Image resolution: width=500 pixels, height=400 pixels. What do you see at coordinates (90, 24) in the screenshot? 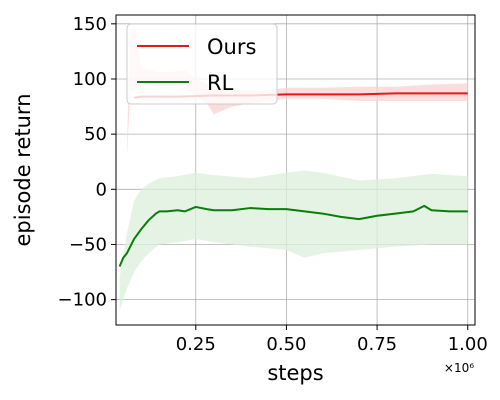
I see `y-tick-label: 150` at bounding box center [90, 24].